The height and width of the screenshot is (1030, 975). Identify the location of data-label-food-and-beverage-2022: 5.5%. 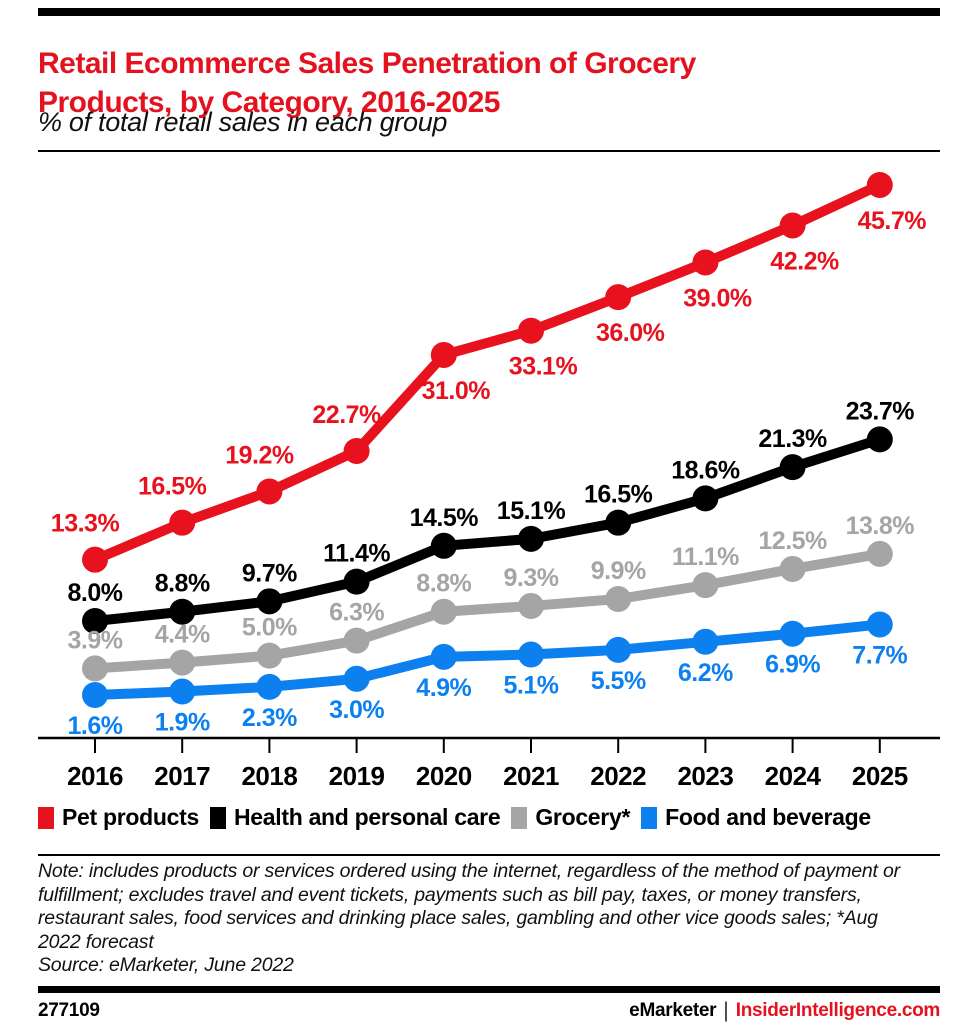
(618, 681).